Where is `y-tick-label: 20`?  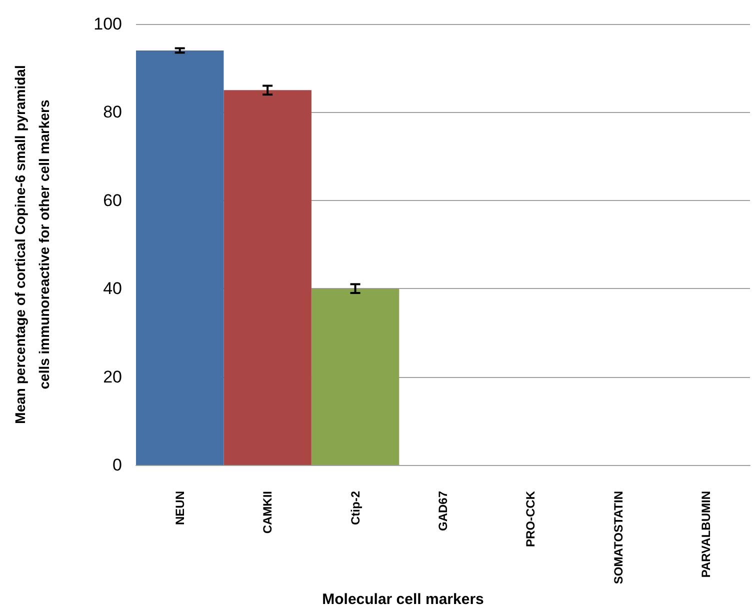
y-tick-label: 20 is located at coordinates (112, 376).